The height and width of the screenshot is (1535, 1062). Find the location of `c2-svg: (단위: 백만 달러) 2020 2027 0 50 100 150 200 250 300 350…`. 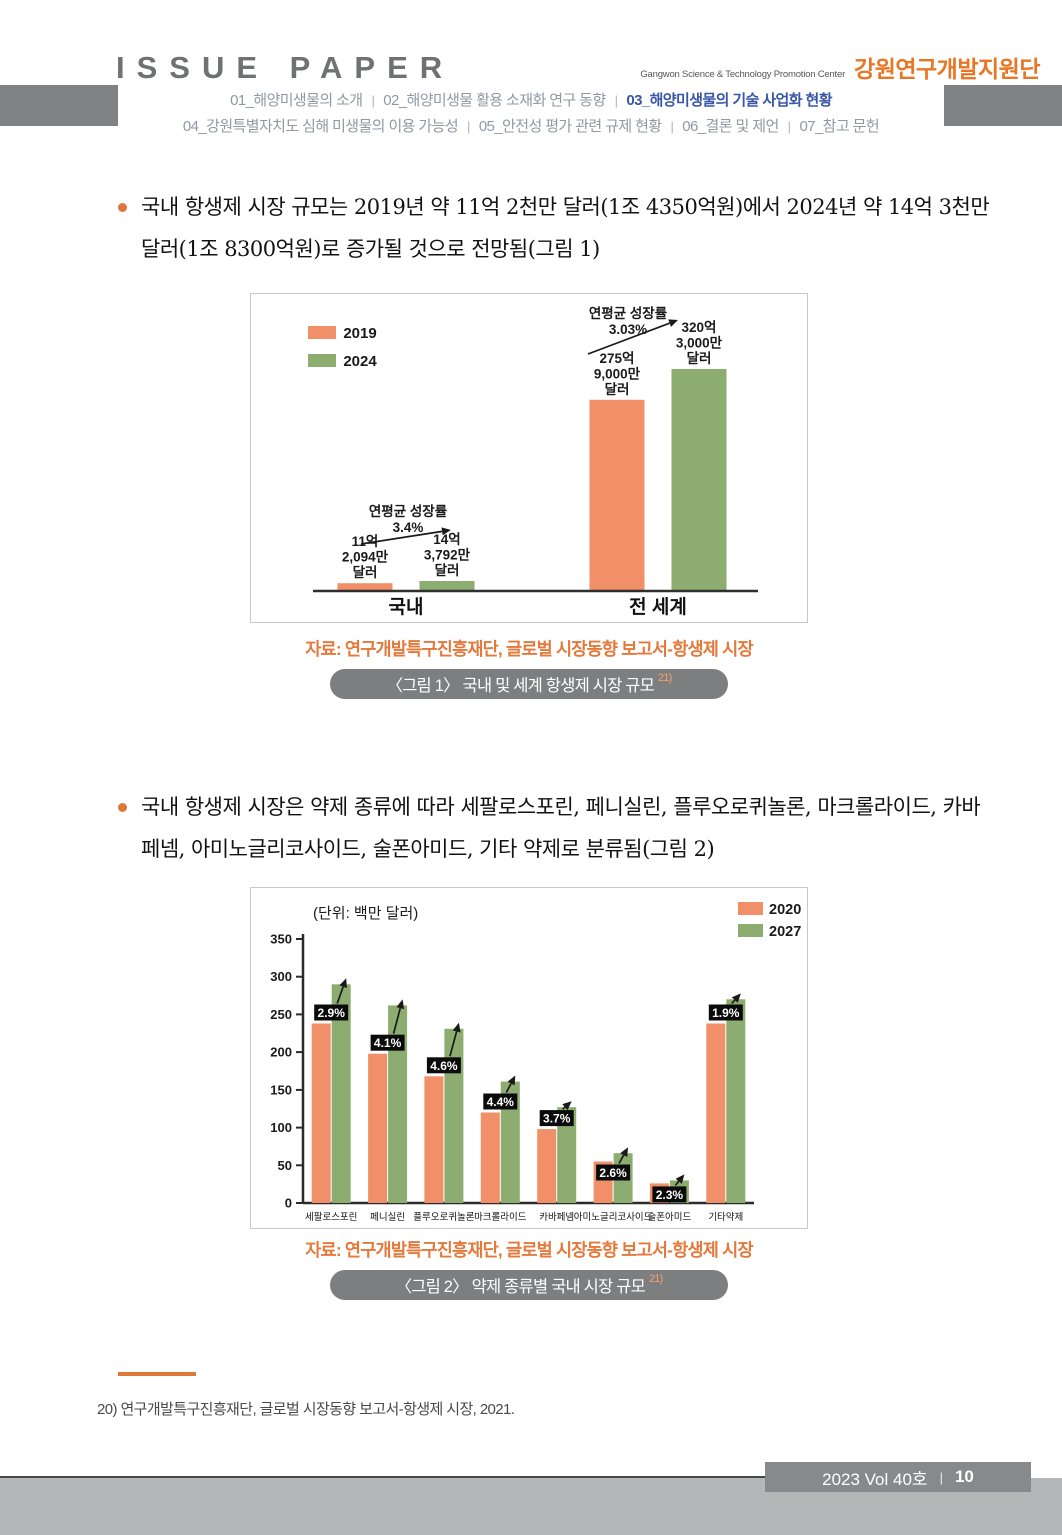

c2-svg: (단위: 백만 달러) 2020 2027 0 50 100 150 200 250 300 350… is located at coordinates (535, 1062).